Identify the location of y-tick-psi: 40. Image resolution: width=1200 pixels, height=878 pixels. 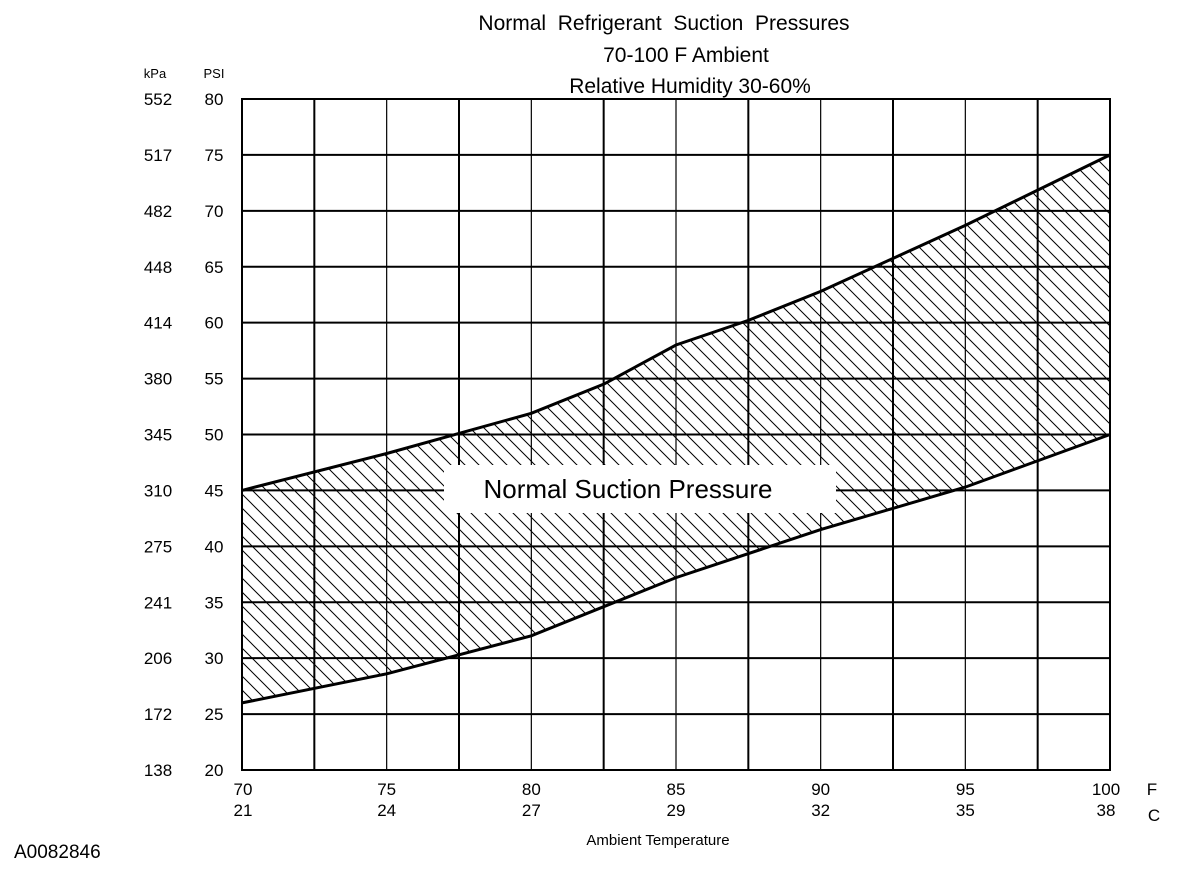
(214, 546).